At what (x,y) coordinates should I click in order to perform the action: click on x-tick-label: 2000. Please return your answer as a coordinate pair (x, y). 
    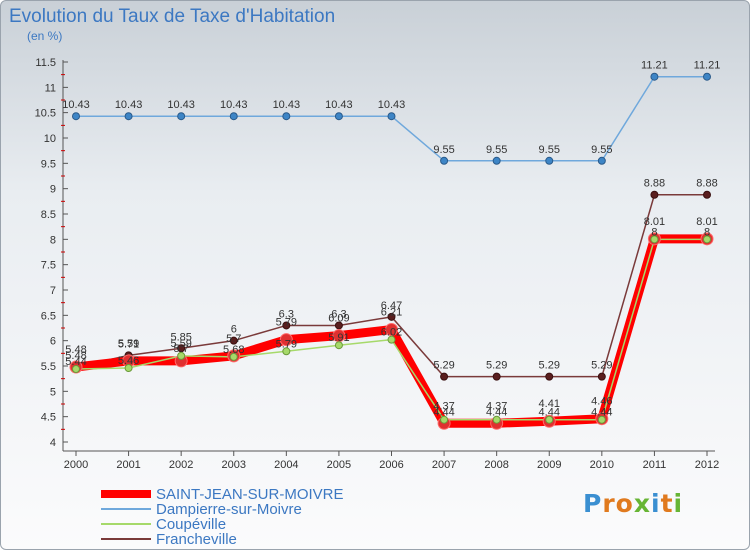
    Looking at the image, I should click on (76, 465).